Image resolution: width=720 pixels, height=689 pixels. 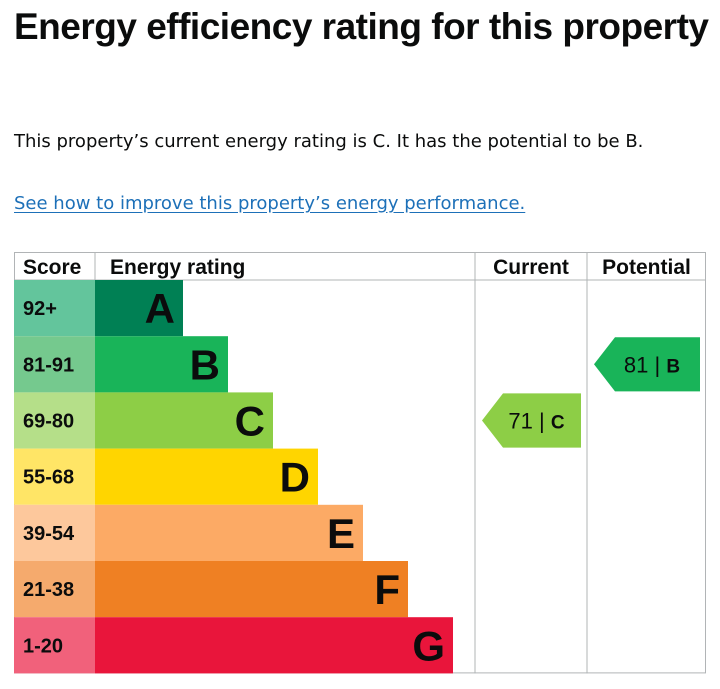 What do you see at coordinates (206, 476) in the screenshot?
I see `rating-bar-d` at bounding box center [206, 476].